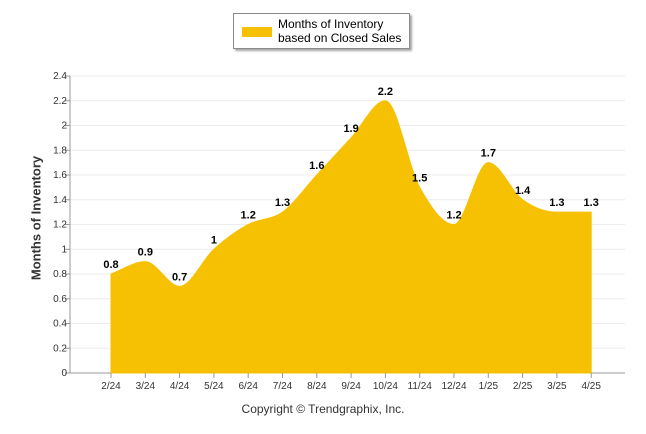 The image size is (646, 434). I want to click on x-tick-label: 1/25, so click(489, 386).